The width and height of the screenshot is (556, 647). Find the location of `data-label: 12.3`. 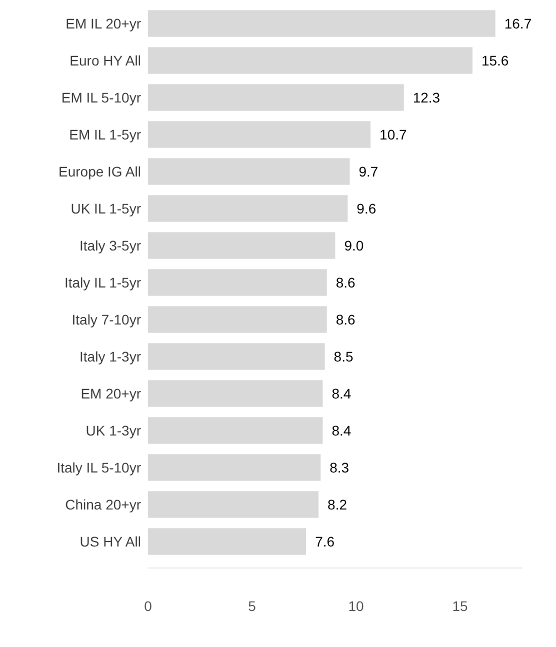

data-label: 12.3 is located at coordinates (426, 97).